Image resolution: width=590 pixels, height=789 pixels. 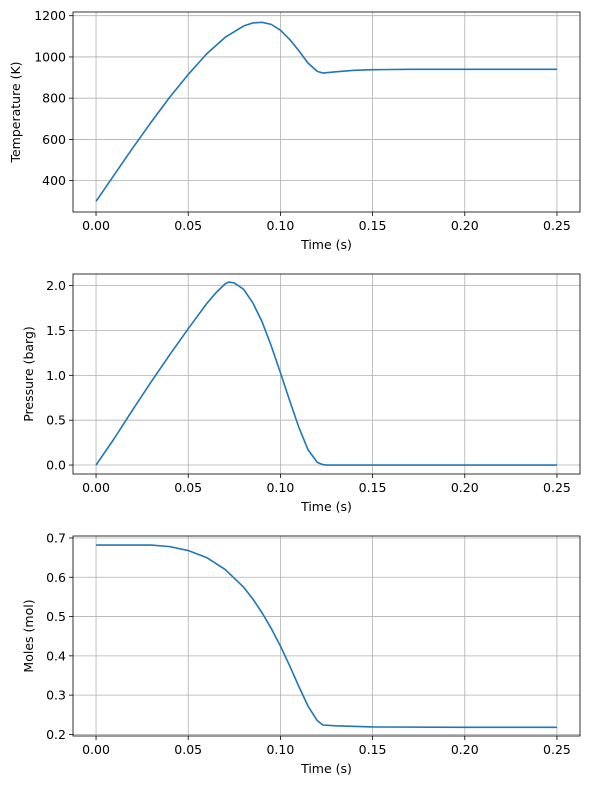 What do you see at coordinates (465, 225) in the screenshot?
I see `temperature-x-tick-label-4: 0.20` at bounding box center [465, 225].